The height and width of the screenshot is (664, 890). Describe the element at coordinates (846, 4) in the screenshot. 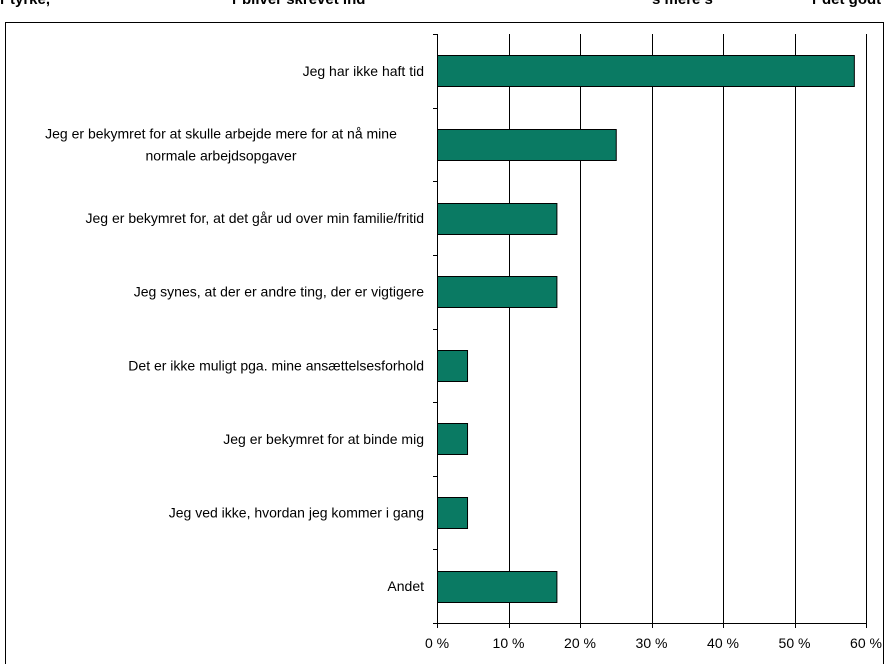

I see `caption-fragment-far-right: r det godt` at that location.